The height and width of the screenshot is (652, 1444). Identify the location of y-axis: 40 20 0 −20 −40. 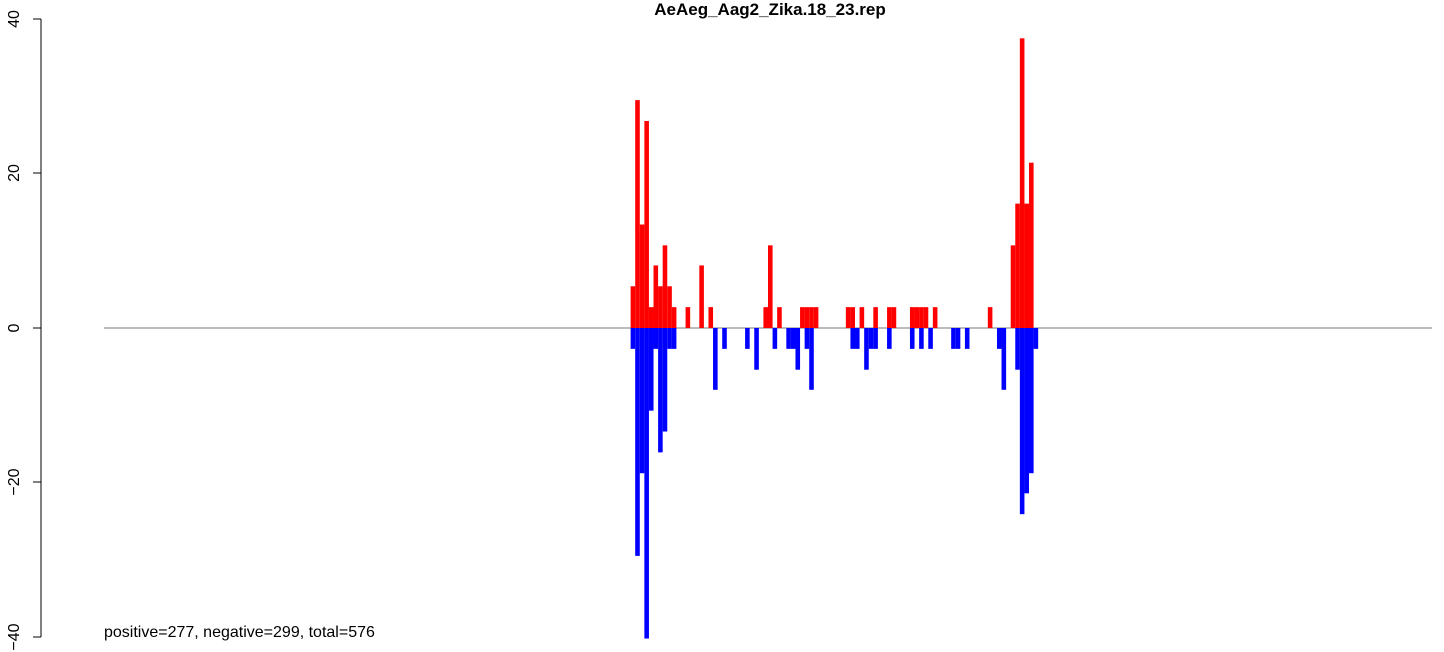
(24, 330).